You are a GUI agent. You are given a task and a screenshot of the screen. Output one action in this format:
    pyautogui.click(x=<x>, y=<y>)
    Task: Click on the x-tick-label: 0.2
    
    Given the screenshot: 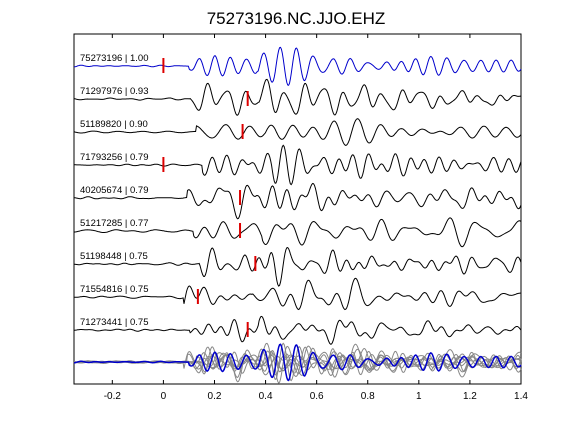 What is the action you would take?
    pyautogui.click(x=215, y=396)
    